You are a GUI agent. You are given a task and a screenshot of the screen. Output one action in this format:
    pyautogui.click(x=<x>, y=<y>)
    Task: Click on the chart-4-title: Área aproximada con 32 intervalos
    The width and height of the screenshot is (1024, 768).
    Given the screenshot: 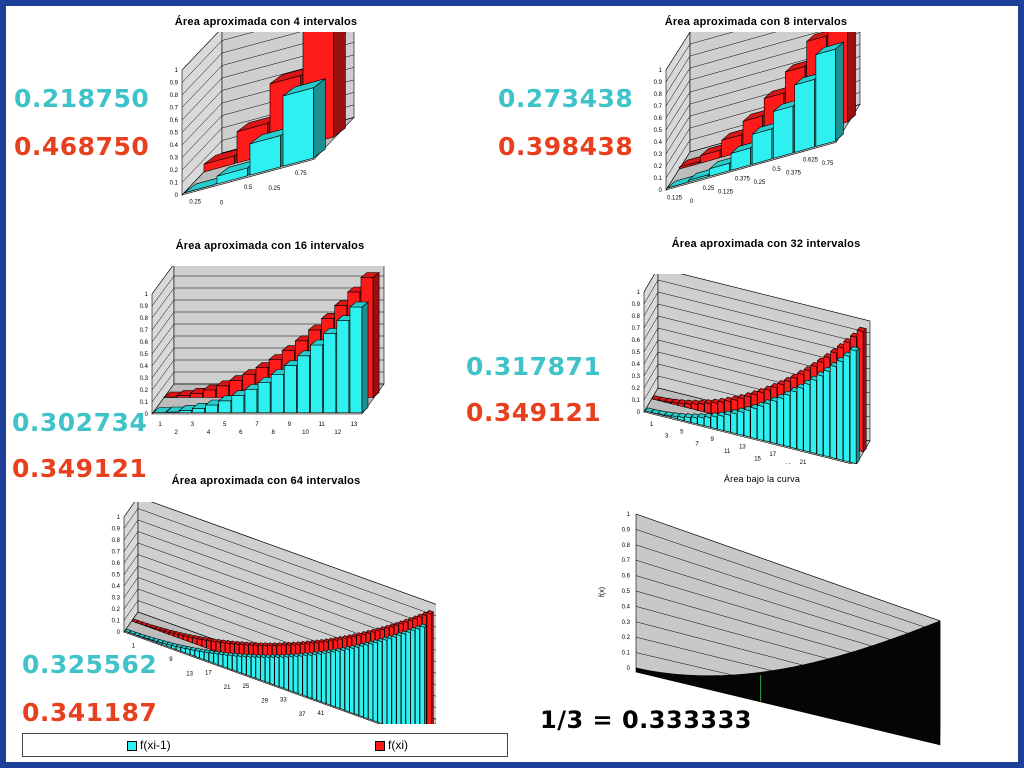 What is the action you would take?
    pyautogui.click(x=766, y=244)
    